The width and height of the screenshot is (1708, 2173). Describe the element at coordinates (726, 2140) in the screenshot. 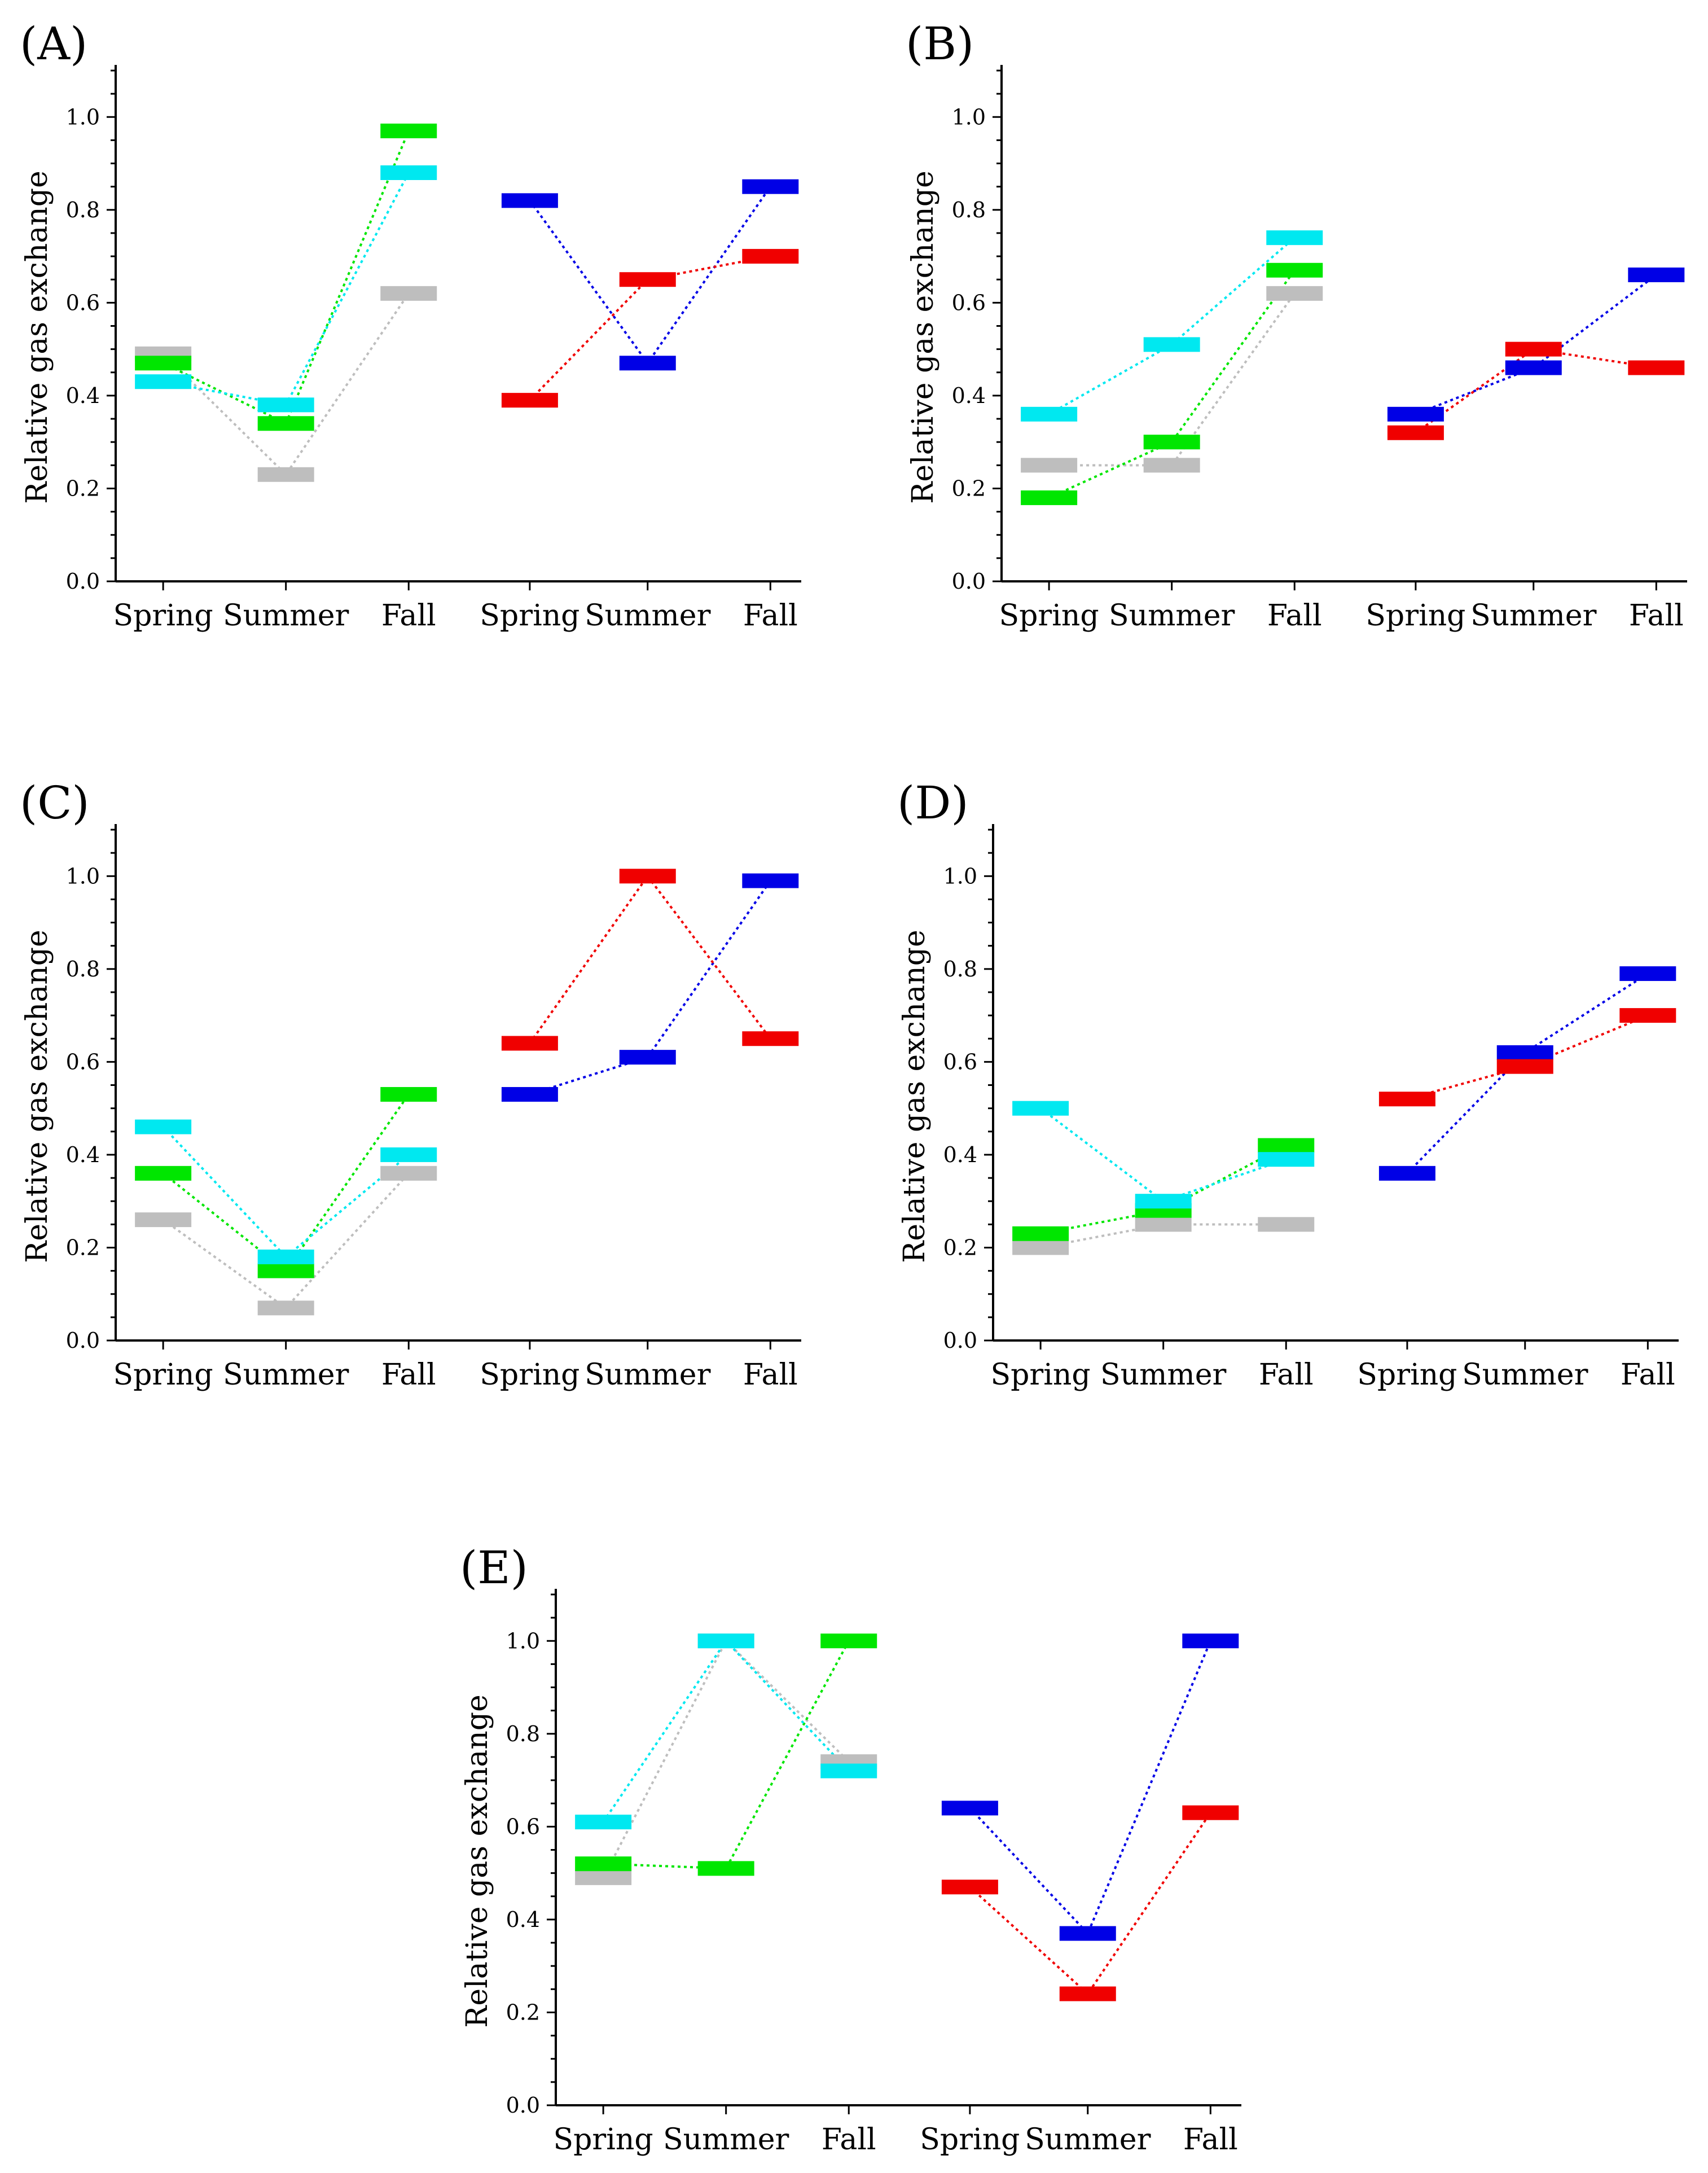

I see `panel-e-category-label: Summer` at that location.